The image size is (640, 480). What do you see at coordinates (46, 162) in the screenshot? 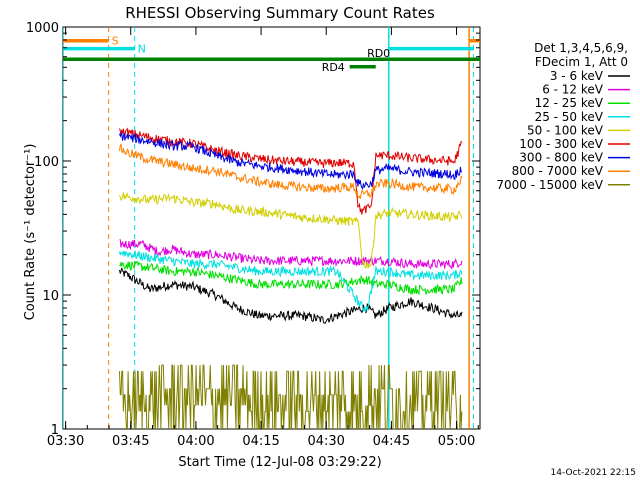
I see `y-tick-label-2: 100` at bounding box center [46, 162].